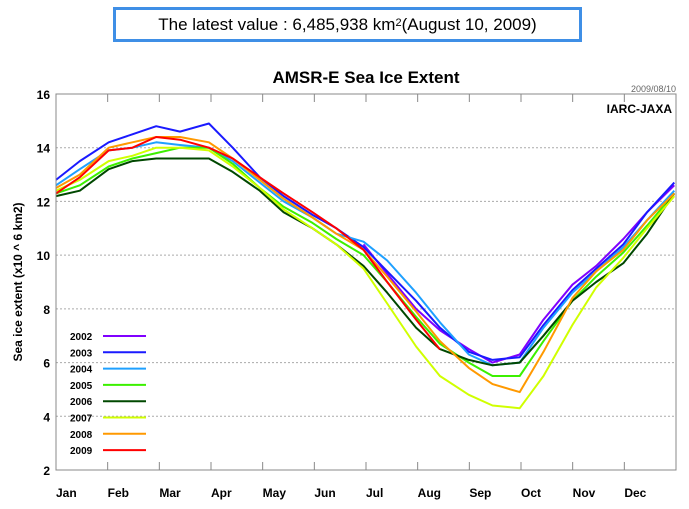 This screenshot has width=689, height=509. Describe the element at coordinates (81, 370) in the screenshot. I see `legend-label-2004: 2004` at that location.